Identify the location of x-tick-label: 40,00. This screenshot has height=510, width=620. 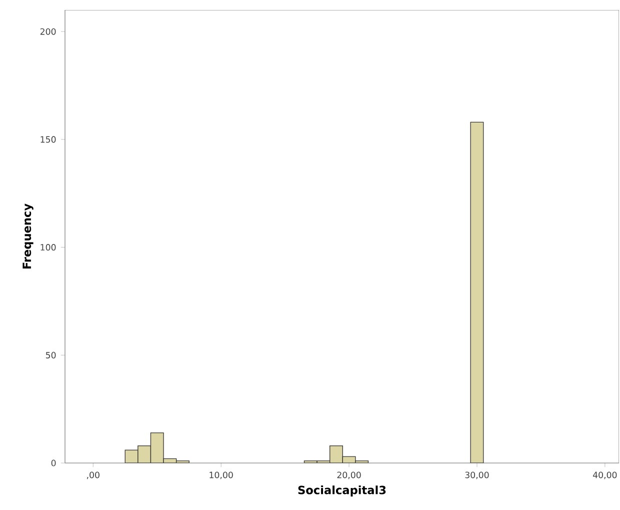
(604, 476).